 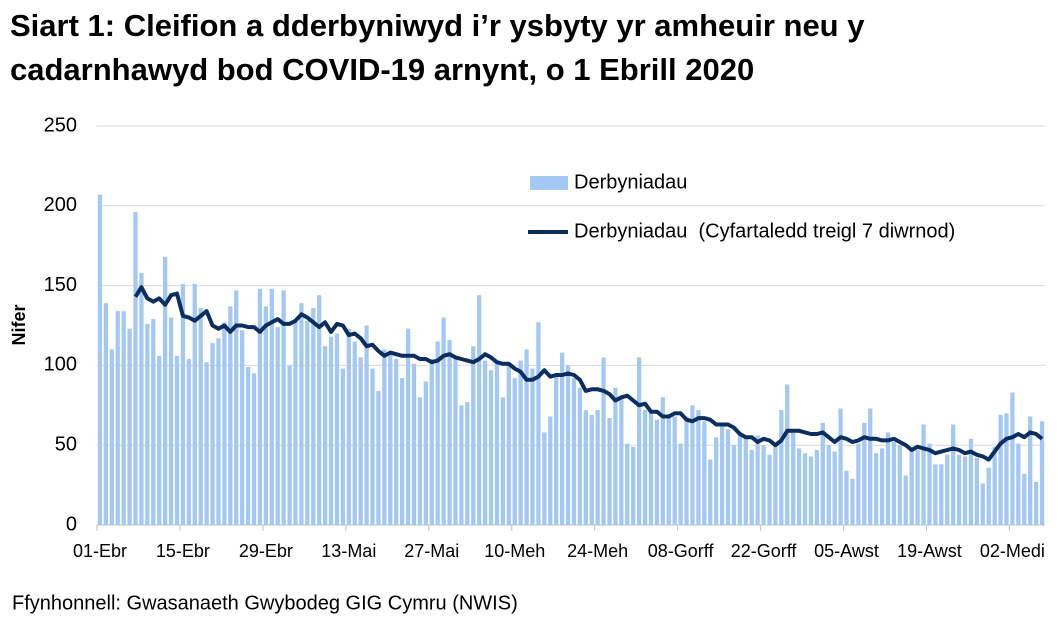 What do you see at coordinates (60, 285) in the screenshot?
I see `y-tick-label: 150` at bounding box center [60, 285].